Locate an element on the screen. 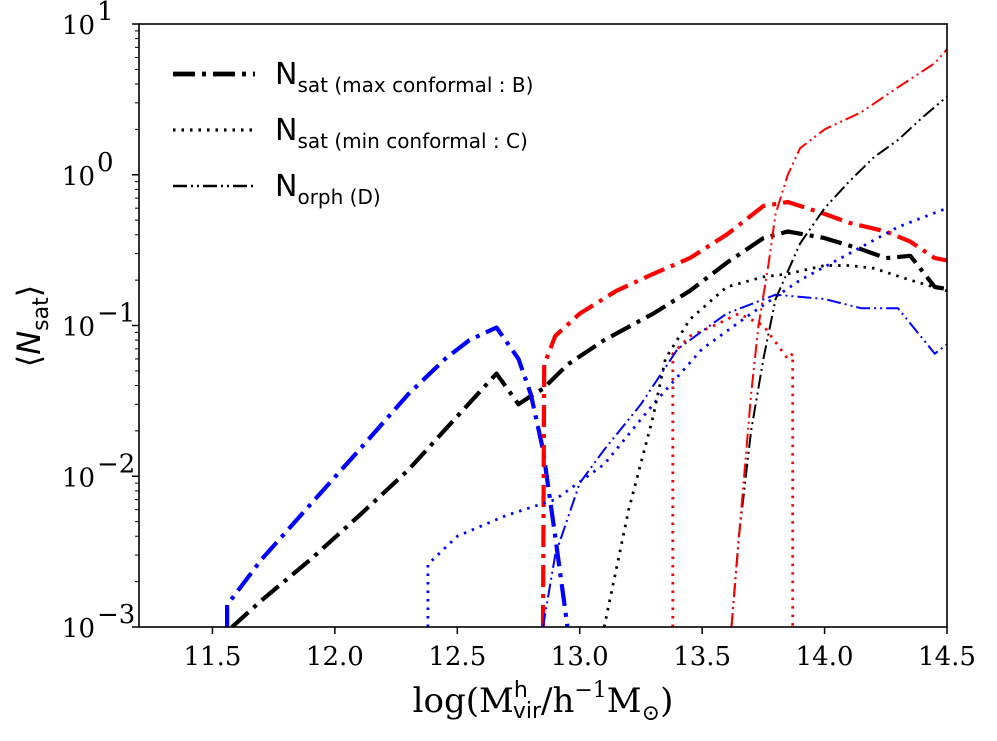 The height and width of the screenshot is (741, 997). y-axis-label-main: N is located at coordinates (29, 343).